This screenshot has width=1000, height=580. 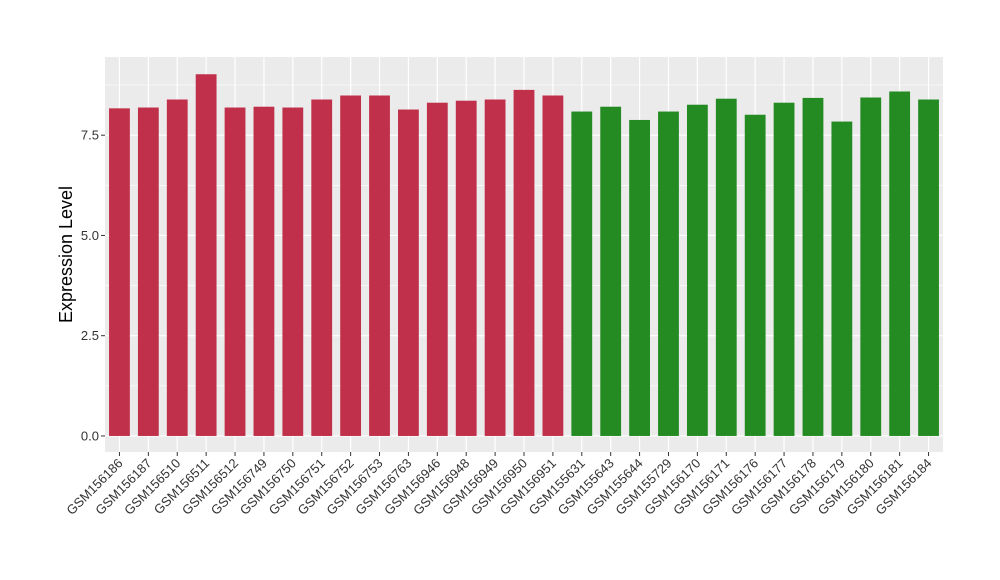 I want to click on bar-GSM156949, so click(x=495, y=267).